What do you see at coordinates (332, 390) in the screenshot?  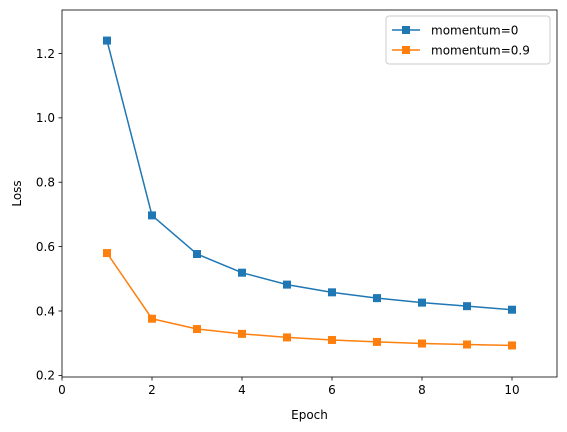 I see `x-tick-label: 6` at bounding box center [332, 390].